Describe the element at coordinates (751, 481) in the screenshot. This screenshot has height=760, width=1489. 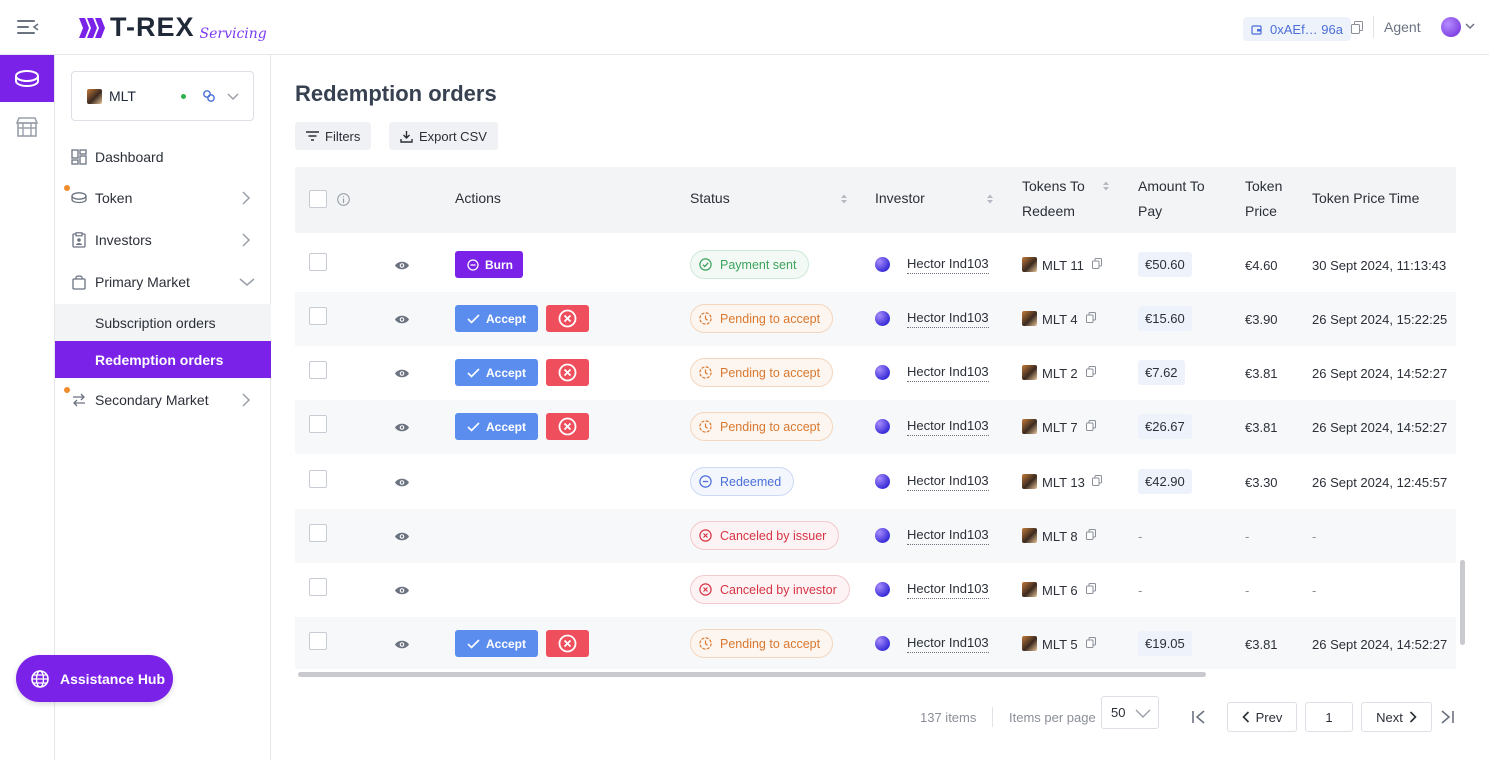
I see `status-text: Redeemed` at that location.